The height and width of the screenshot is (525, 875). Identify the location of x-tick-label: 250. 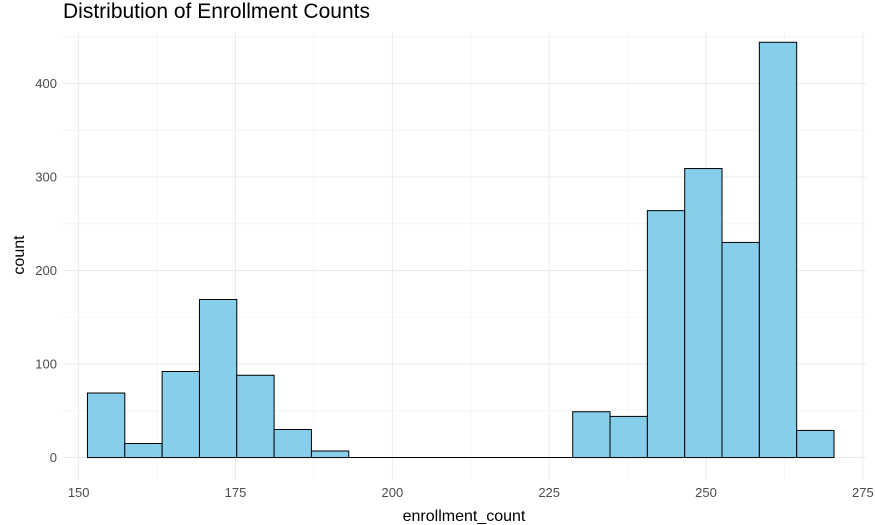
(706, 492).